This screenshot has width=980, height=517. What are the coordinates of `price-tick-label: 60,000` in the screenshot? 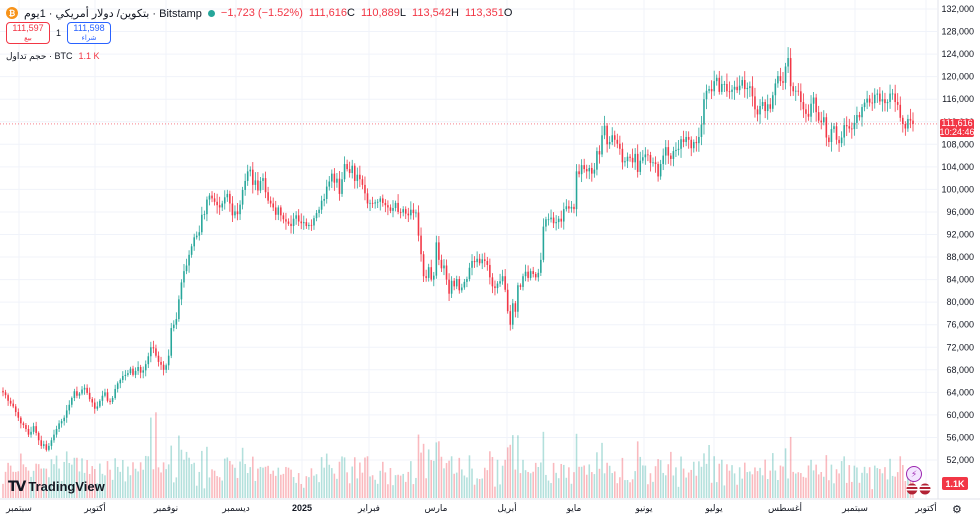 It's located at (960, 415).